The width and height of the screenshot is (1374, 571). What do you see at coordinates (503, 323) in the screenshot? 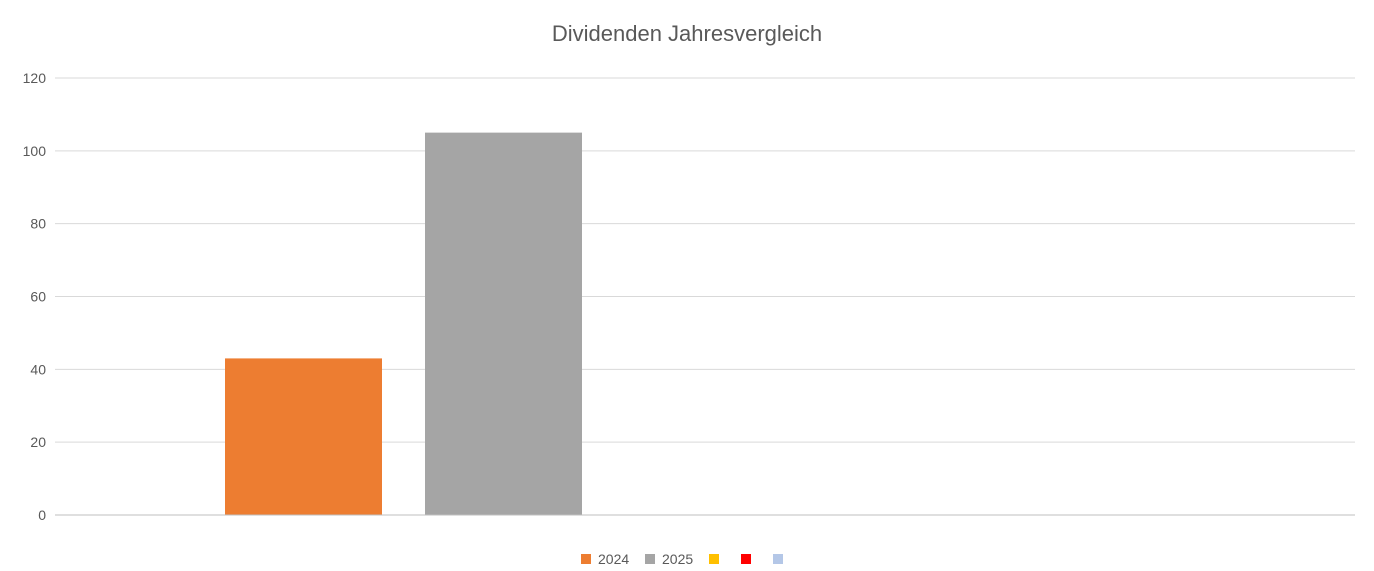
I see `bar-2025` at bounding box center [503, 323].